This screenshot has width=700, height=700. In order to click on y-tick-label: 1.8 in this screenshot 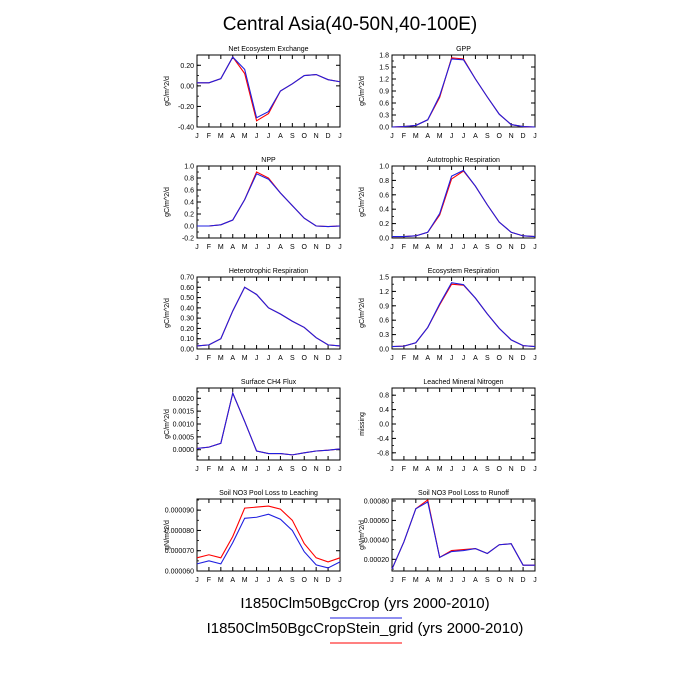, I will do `click(384, 56)`.